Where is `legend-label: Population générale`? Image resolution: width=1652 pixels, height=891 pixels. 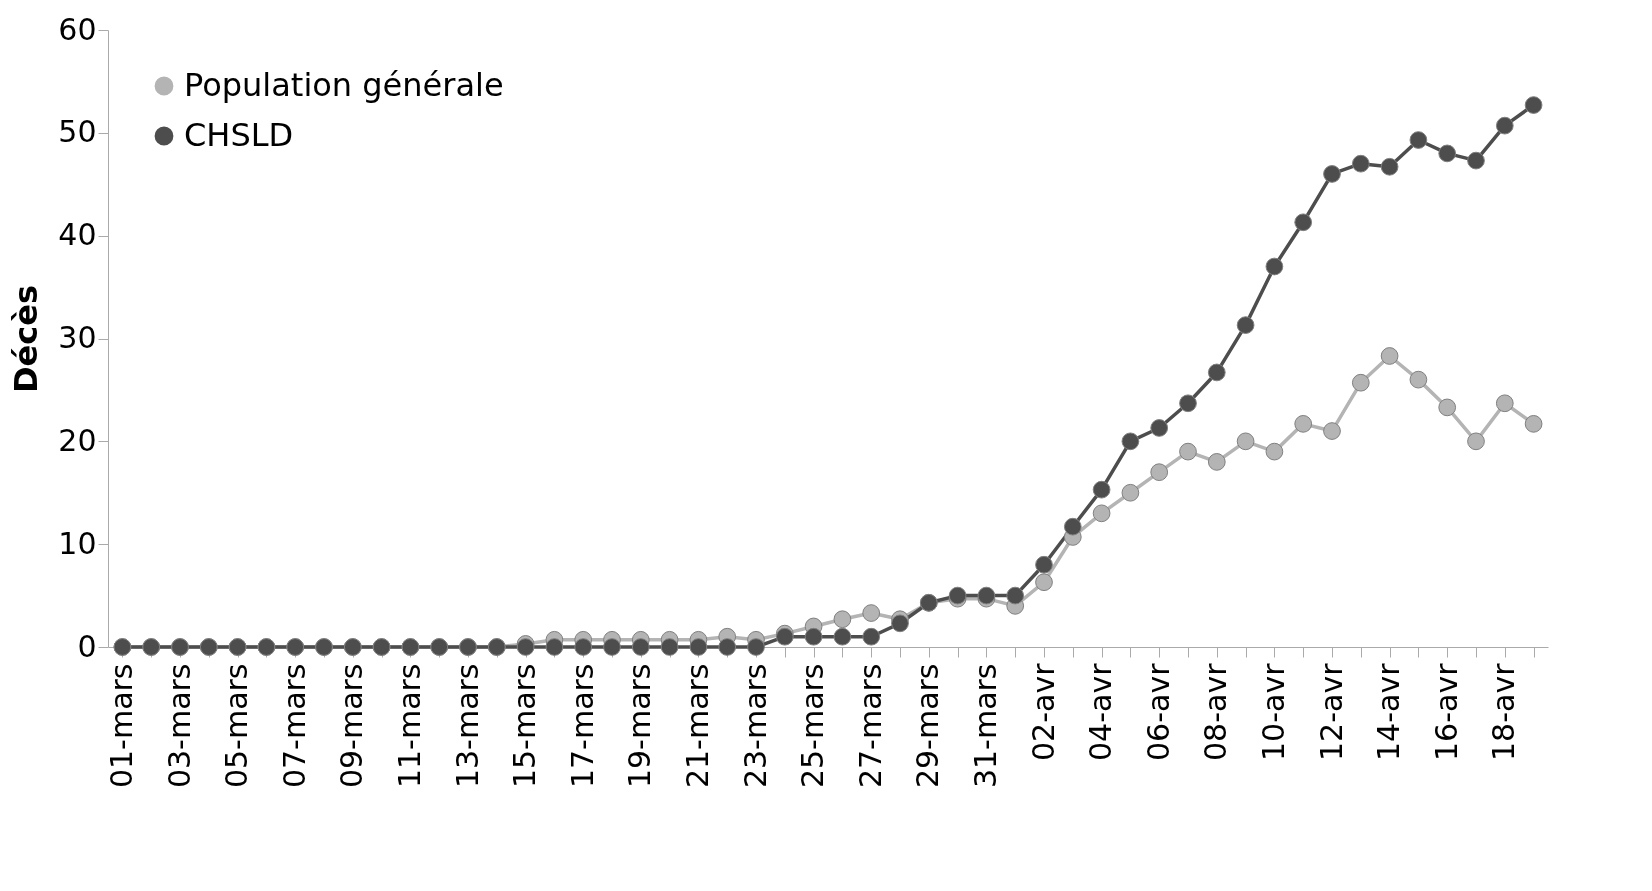 legend-label: Population générale is located at coordinates (344, 85).